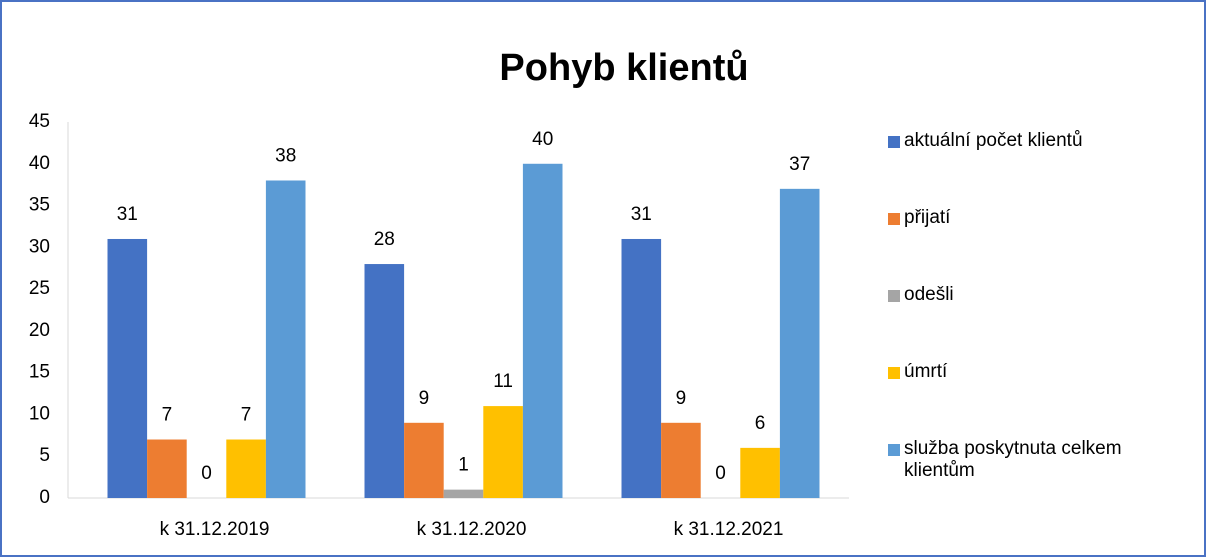  What do you see at coordinates (39, 205) in the screenshot?
I see `y-tick-label: 35` at bounding box center [39, 205].